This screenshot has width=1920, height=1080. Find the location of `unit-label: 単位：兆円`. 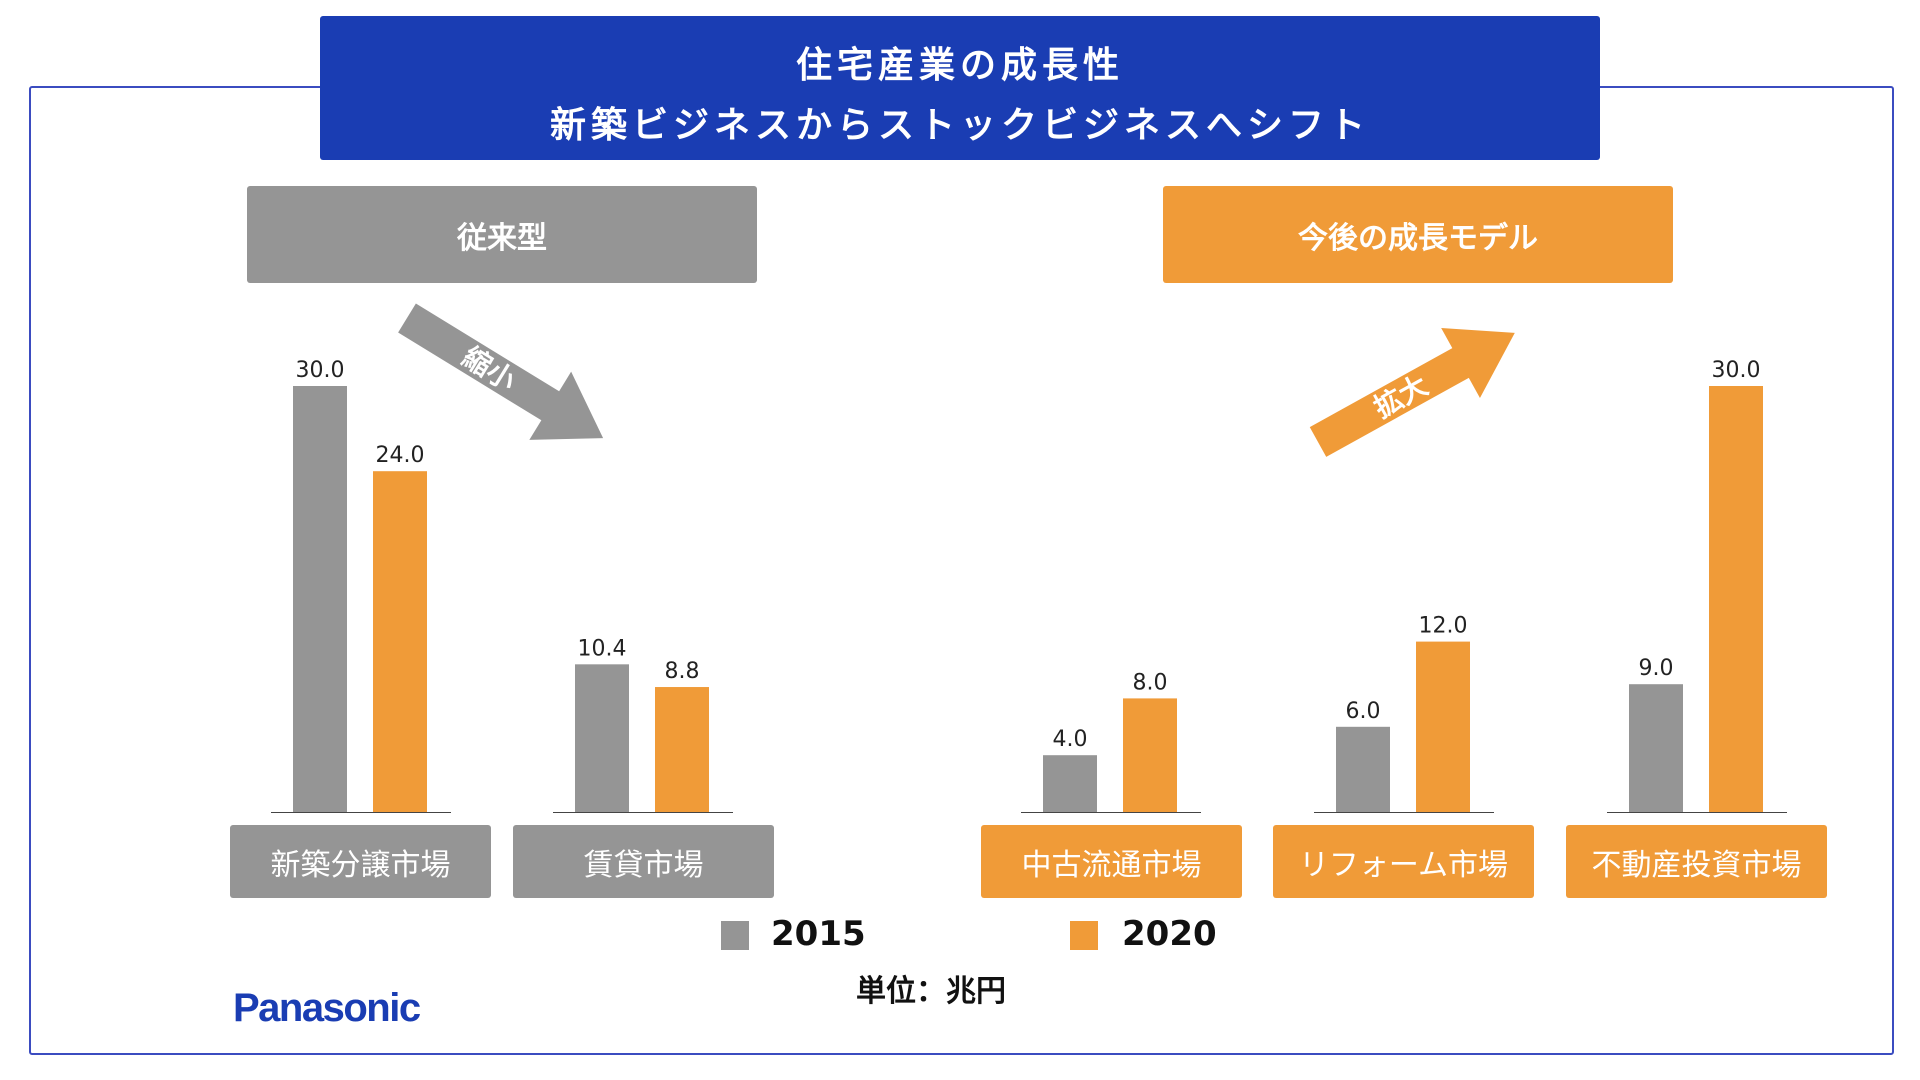

unit-label: 単位：兆円 is located at coordinates (931, 991).